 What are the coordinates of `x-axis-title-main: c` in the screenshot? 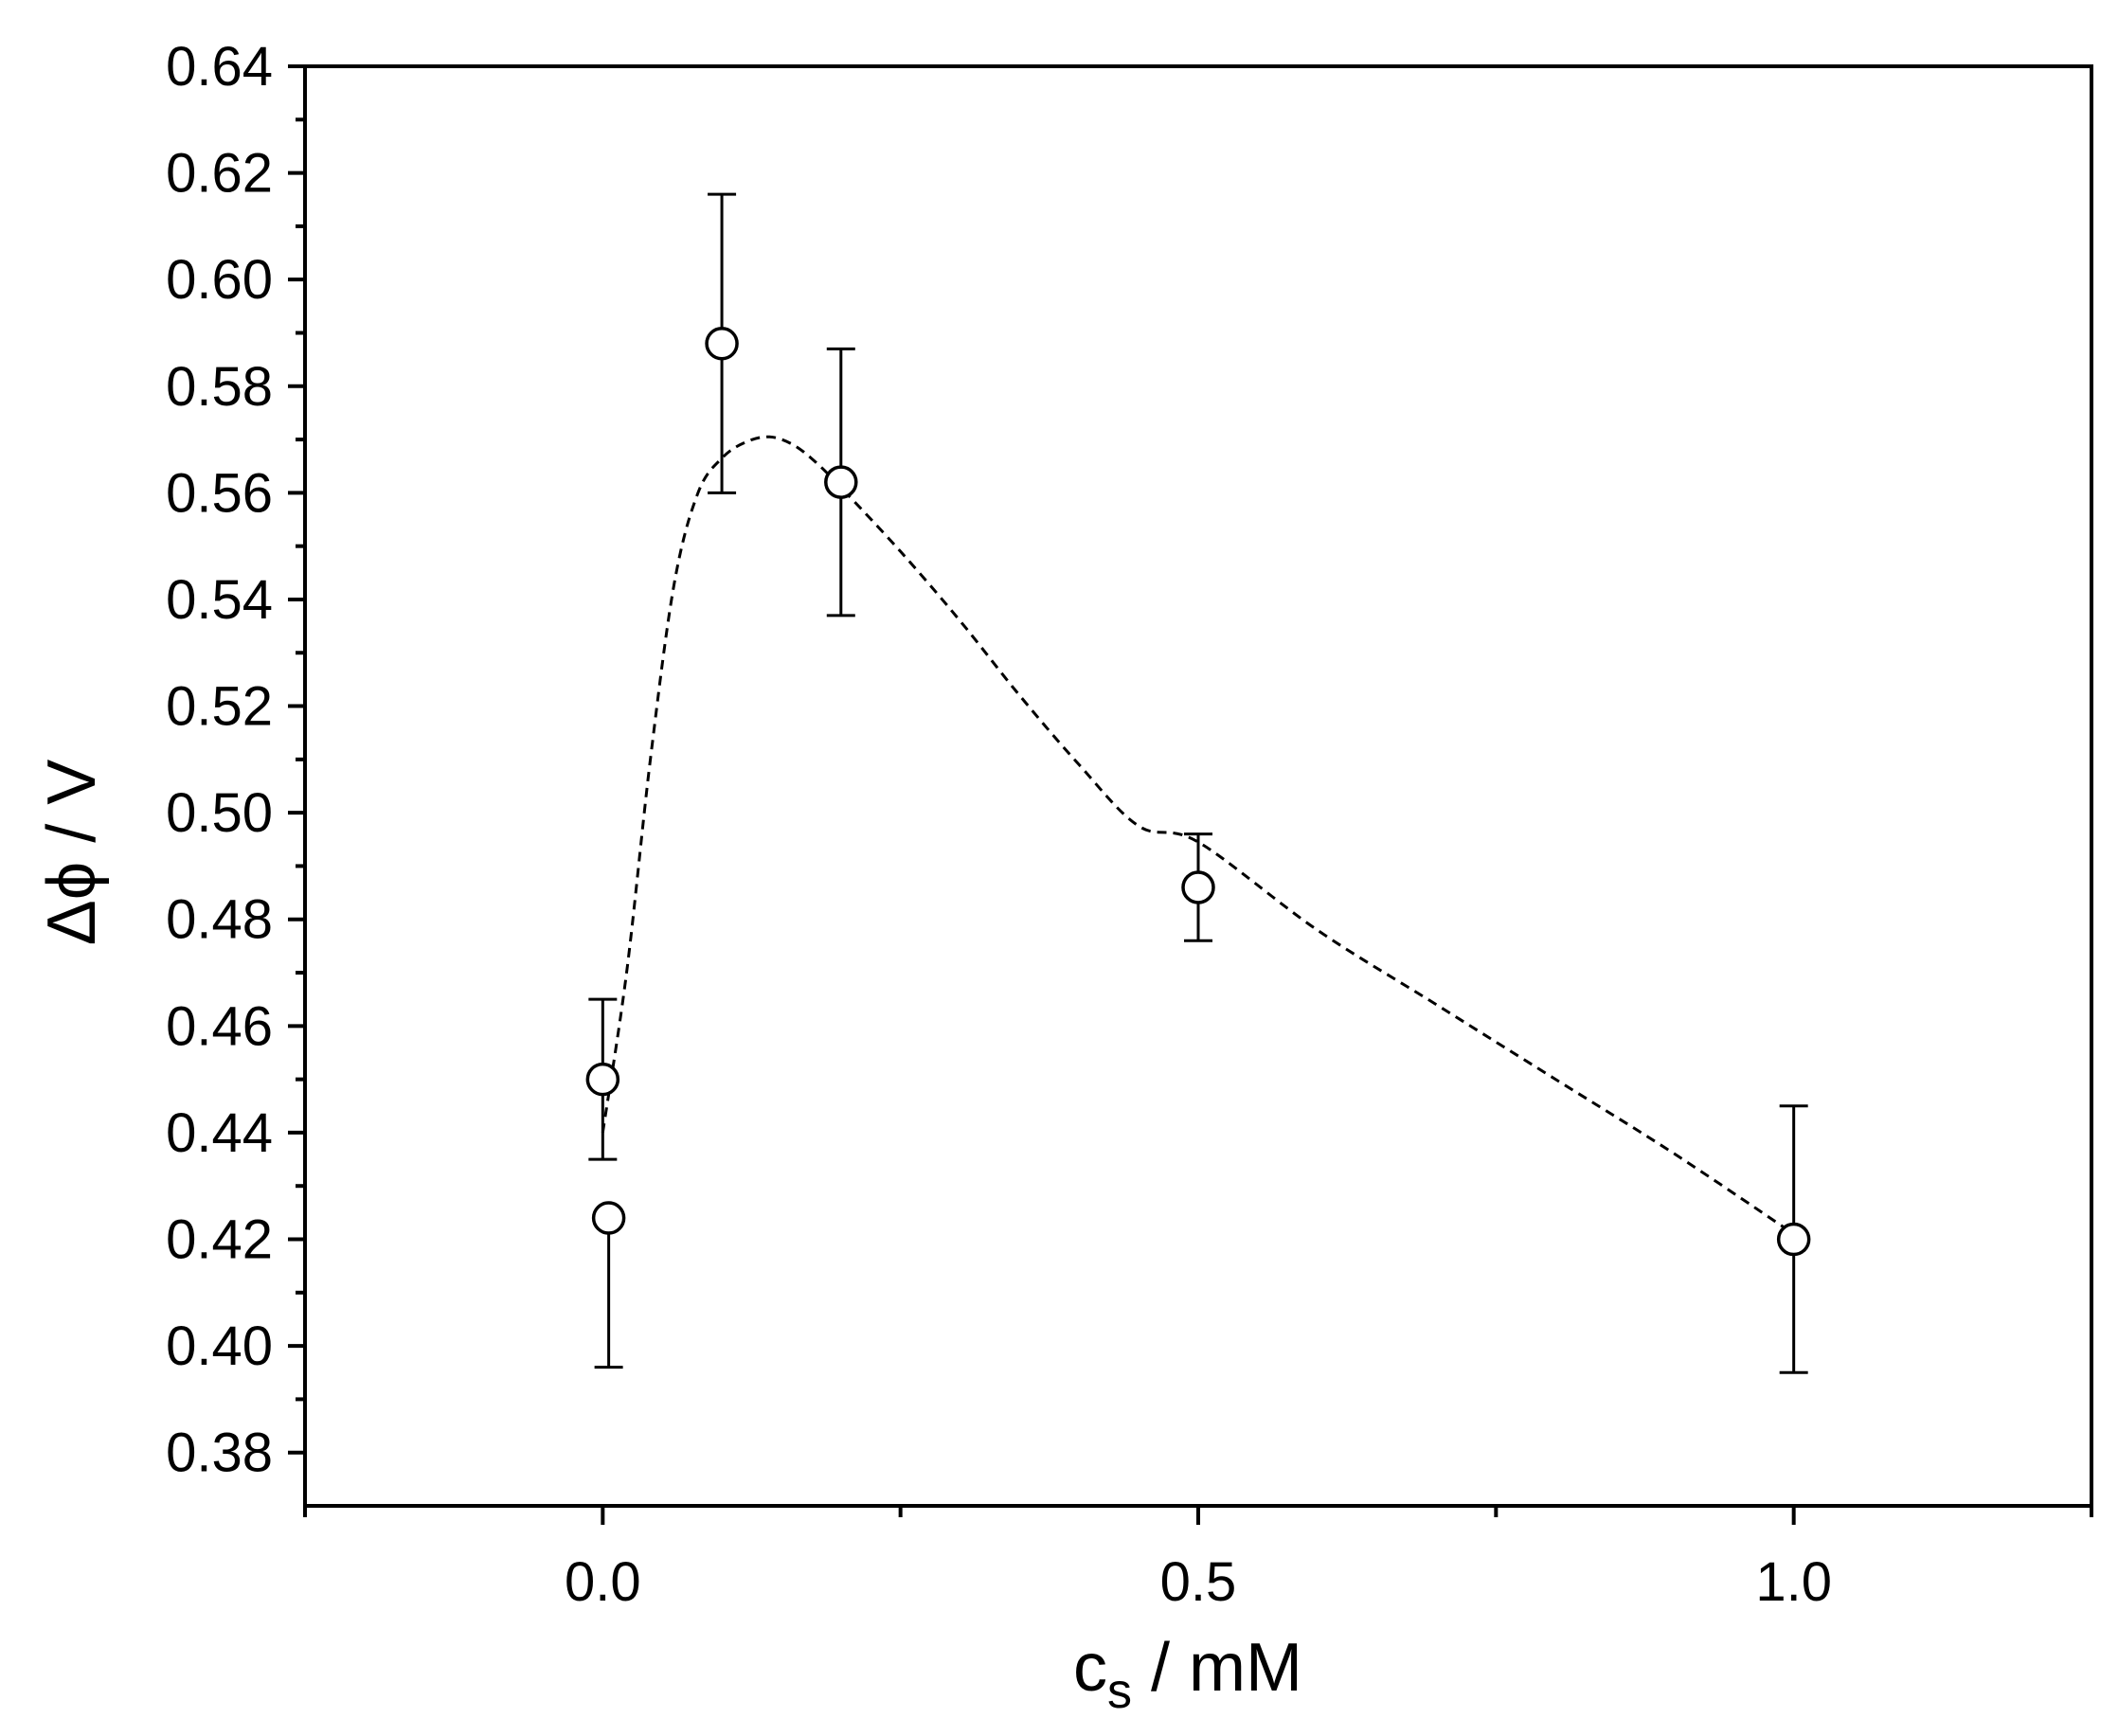 It's located at (1090, 1668).